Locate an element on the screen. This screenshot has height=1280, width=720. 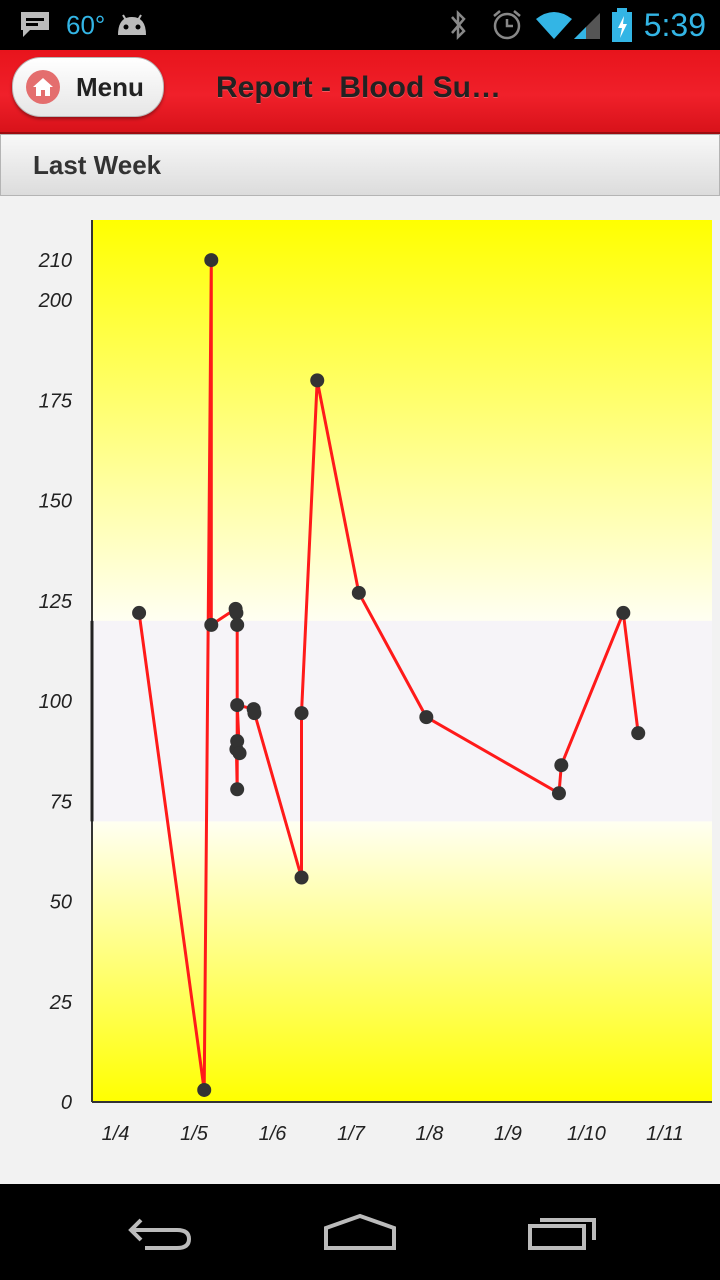
temperature-readout: 60° is located at coordinates (86, 24).